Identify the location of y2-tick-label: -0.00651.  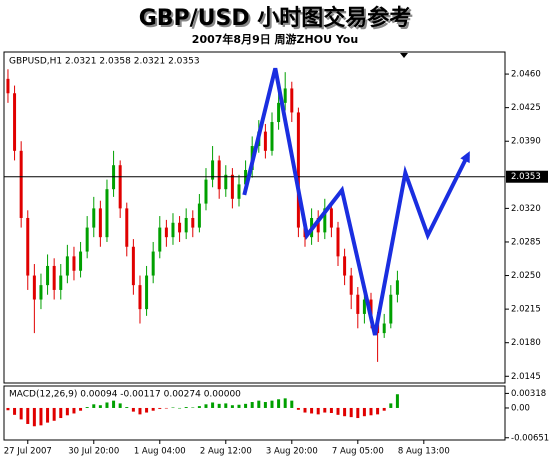
(530, 438).